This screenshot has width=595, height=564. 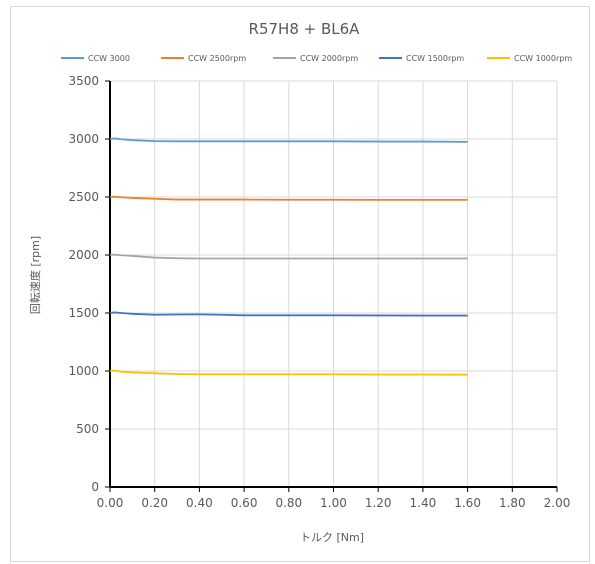 What do you see at coordinates (35, 275) in the screenshot?
I see `y-axis-label: 回転速度 [rpm]` at bounding box center [35, 275].